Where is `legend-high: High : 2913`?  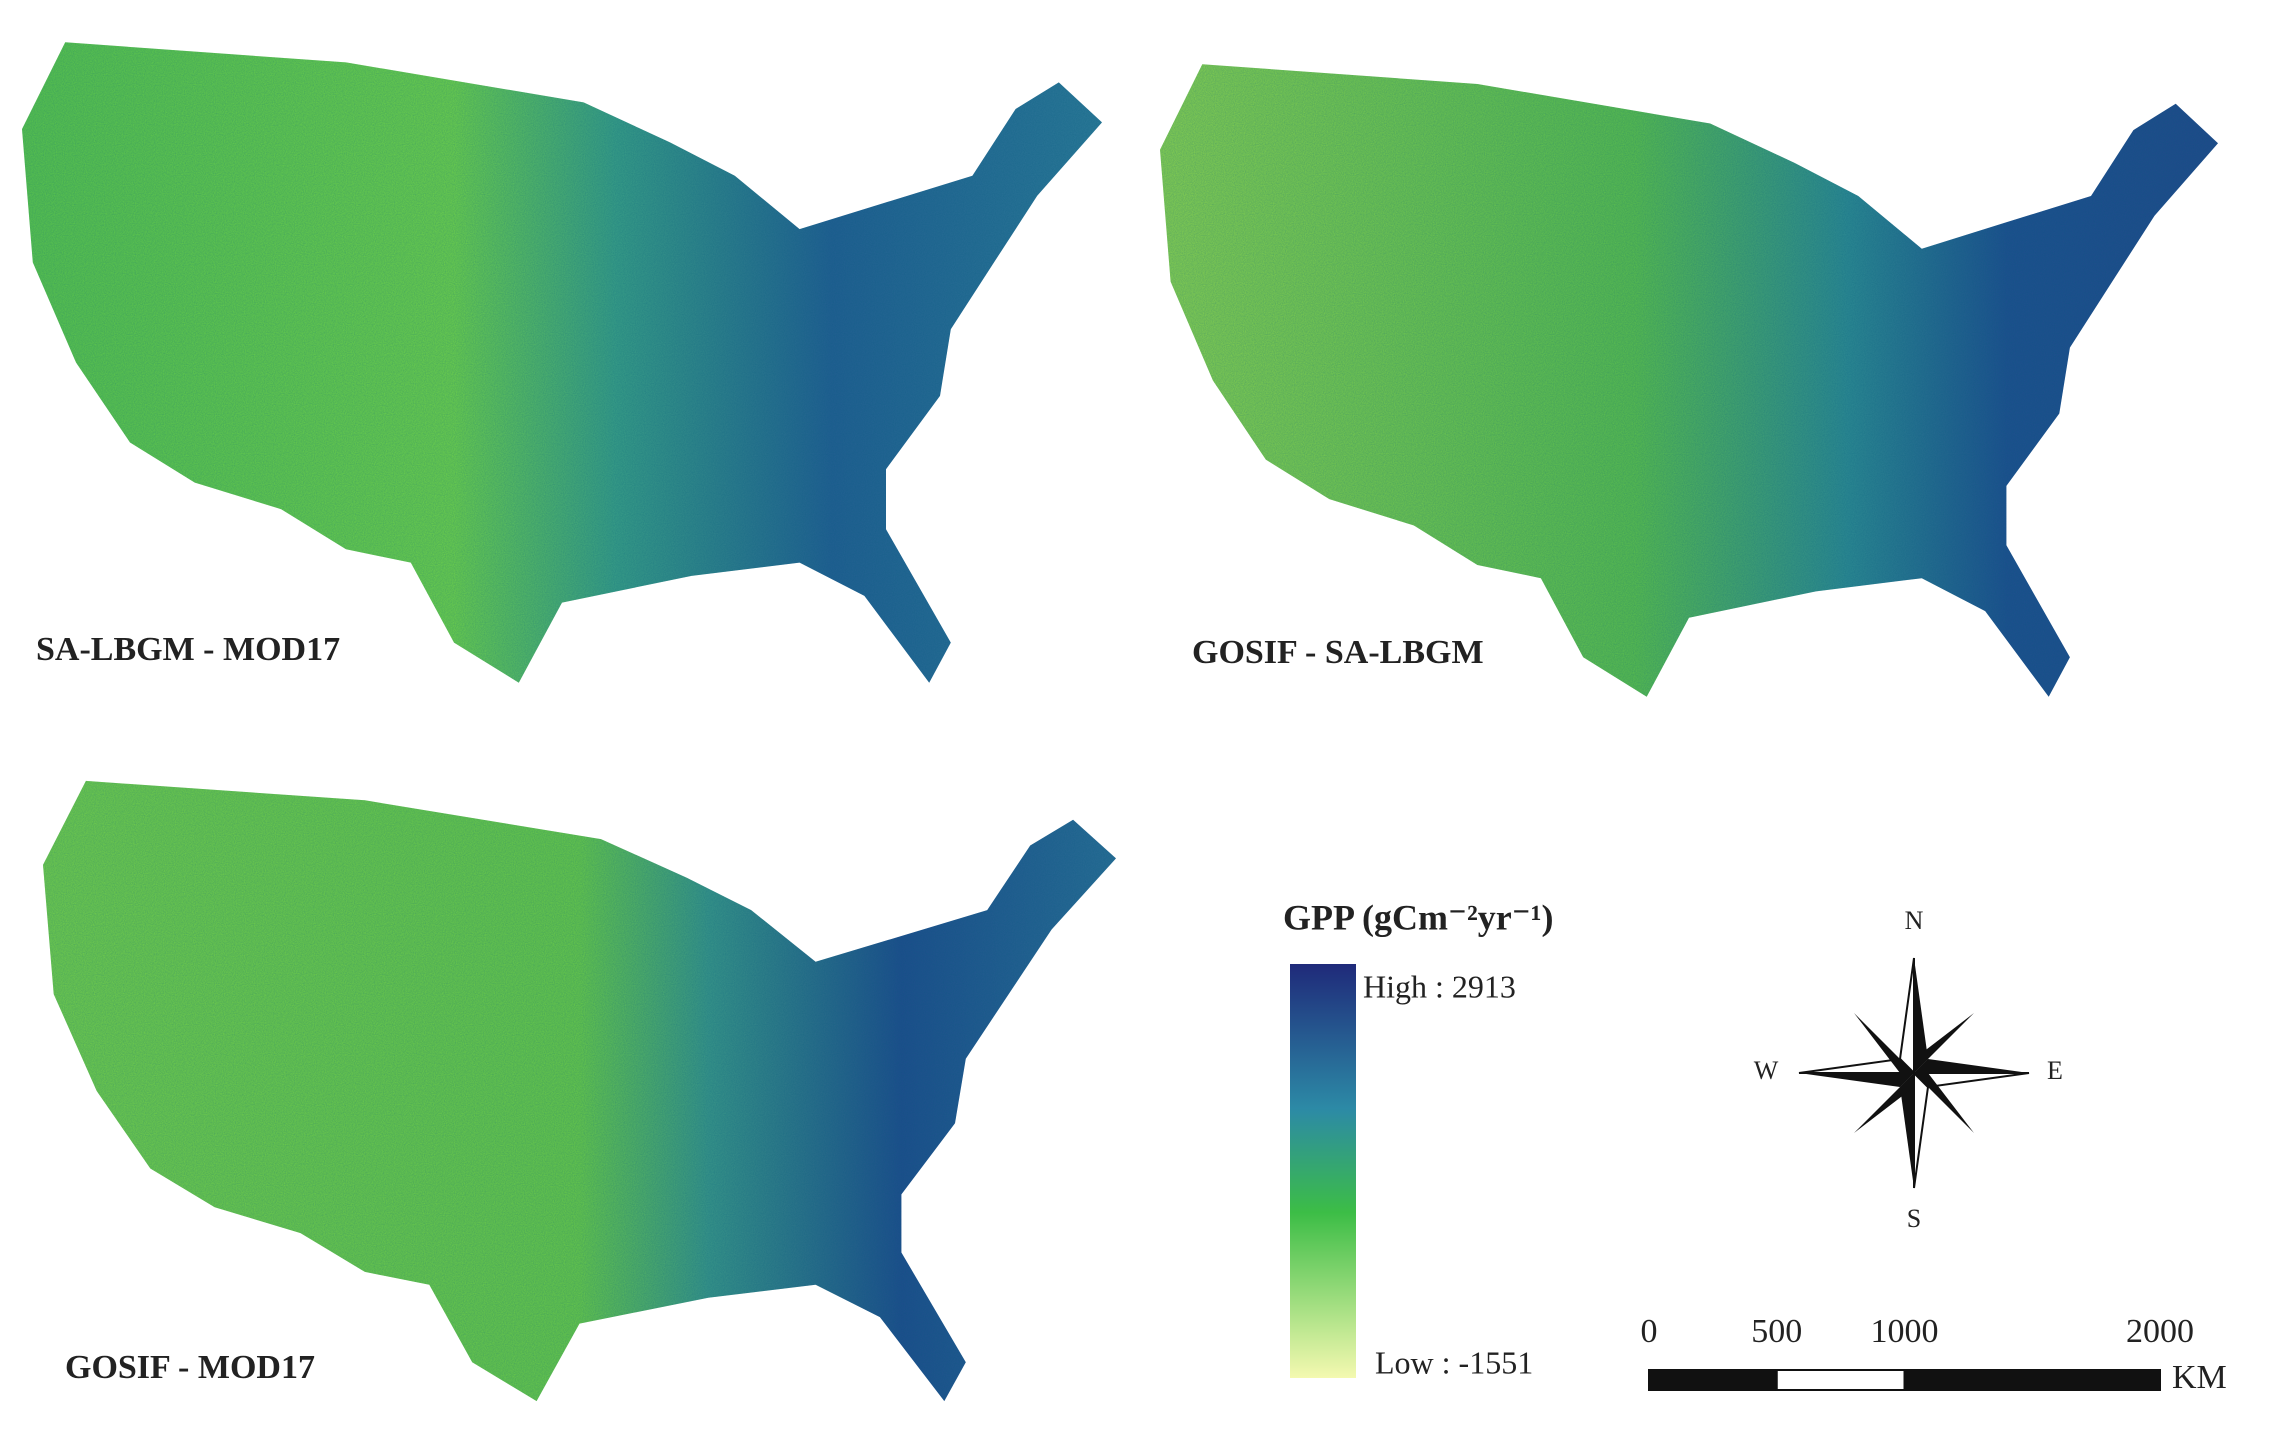 legend-high: High : 2913 is located at coordinates (1439, 986).